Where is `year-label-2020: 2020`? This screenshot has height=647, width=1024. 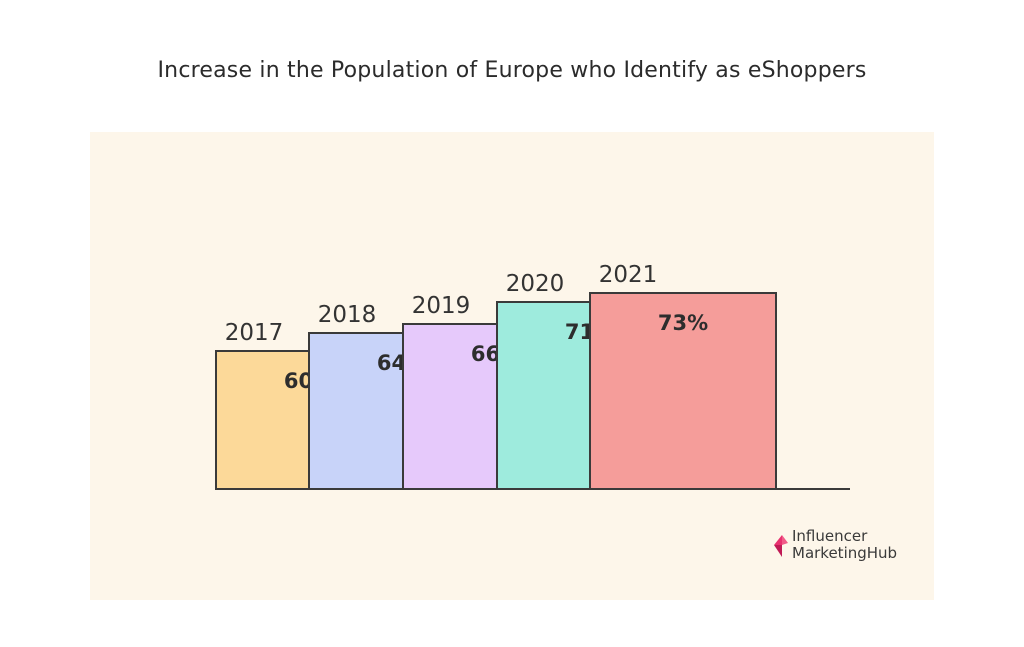
year-label-2020: 2020 is located at coordinates (535, 284).